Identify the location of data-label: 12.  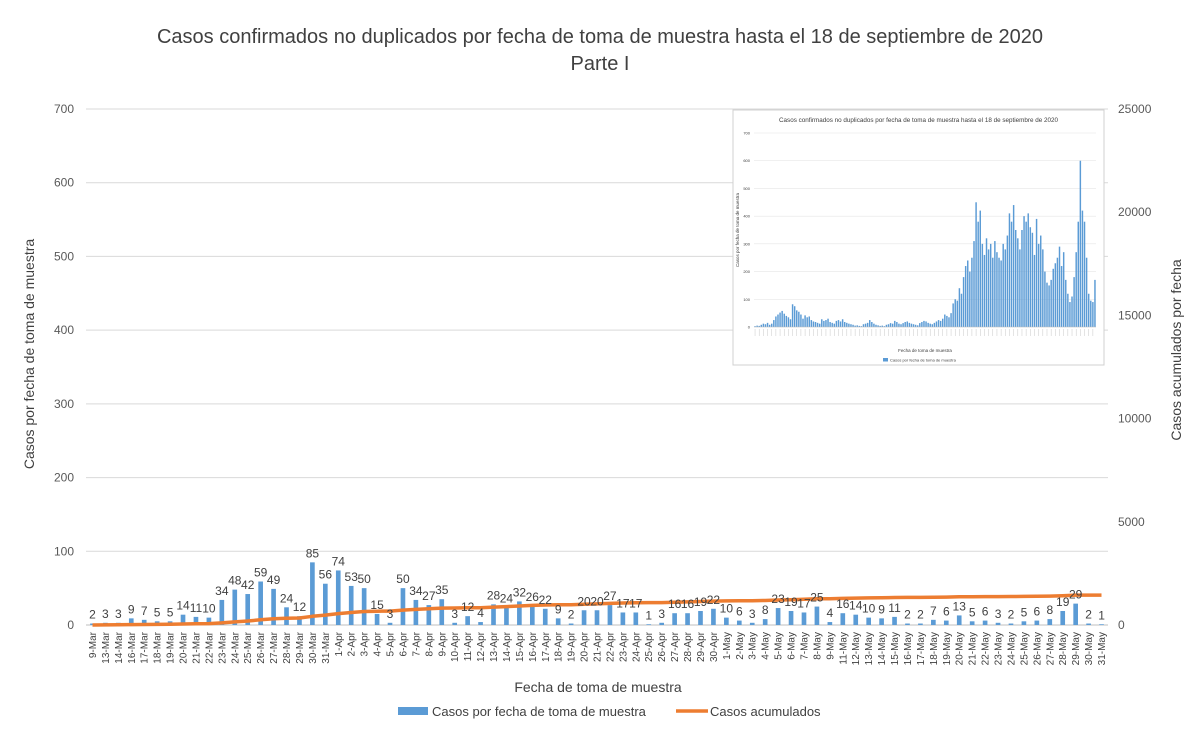
(468, 607).